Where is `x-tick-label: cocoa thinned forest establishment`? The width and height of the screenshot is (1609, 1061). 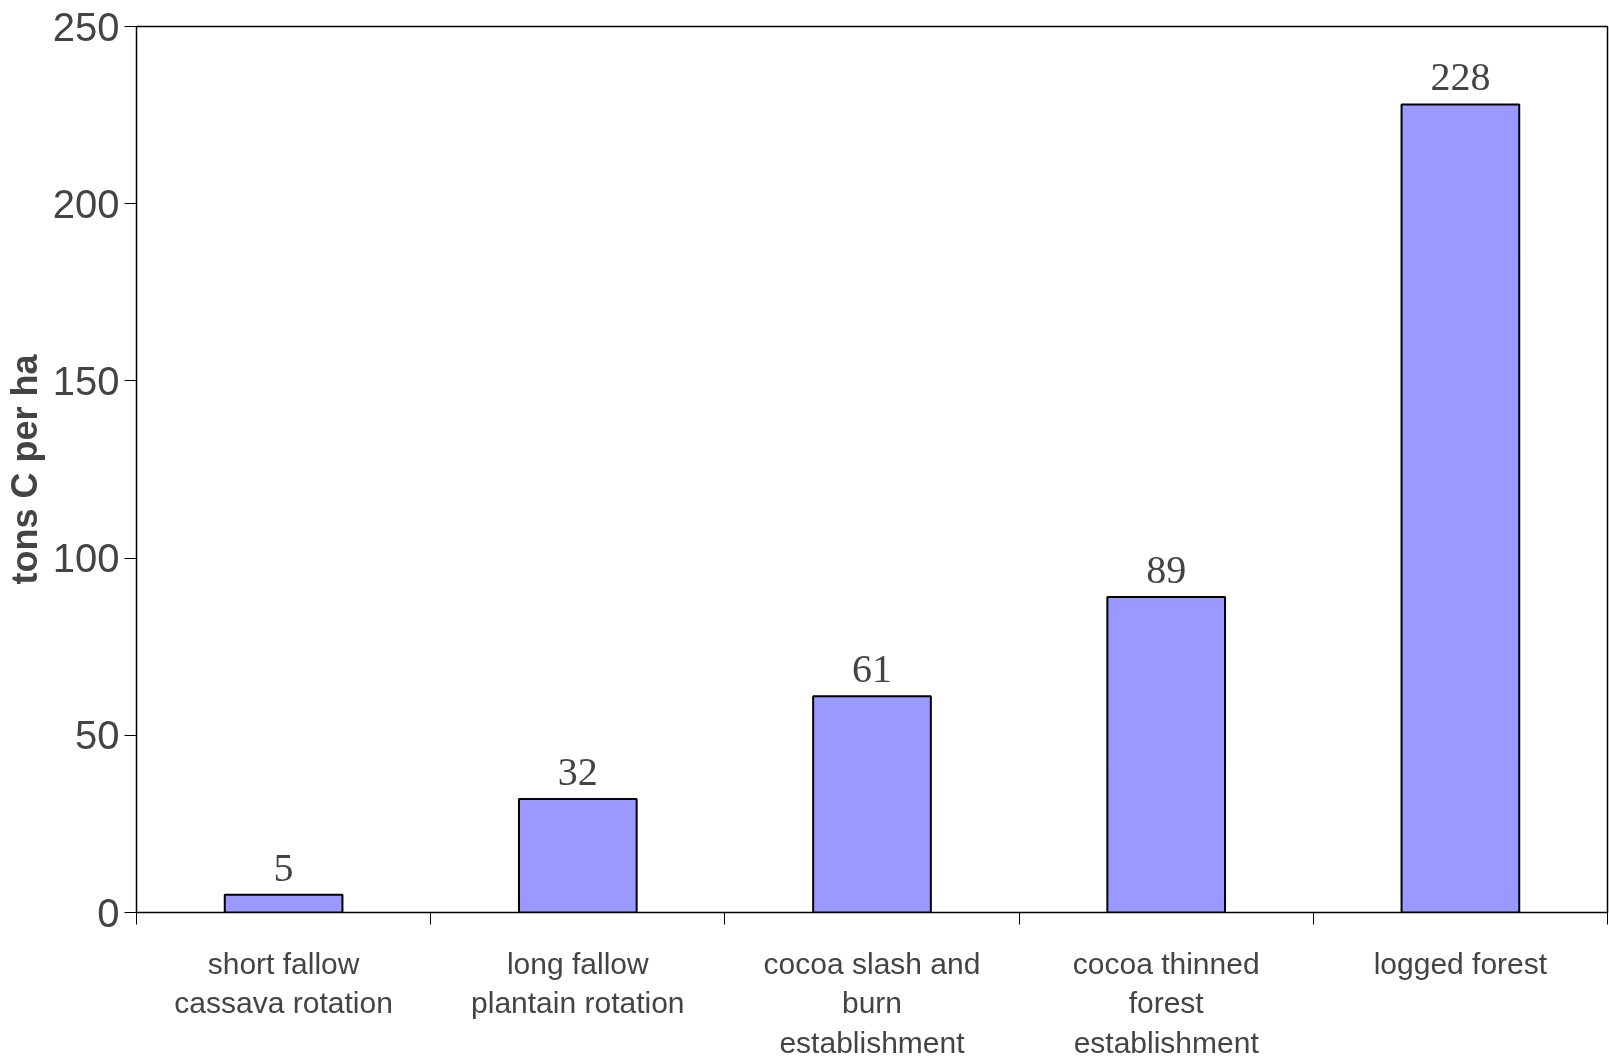 x-tick-label: cocoa thinned forest establishment is located at coordinates (1166, 1002).